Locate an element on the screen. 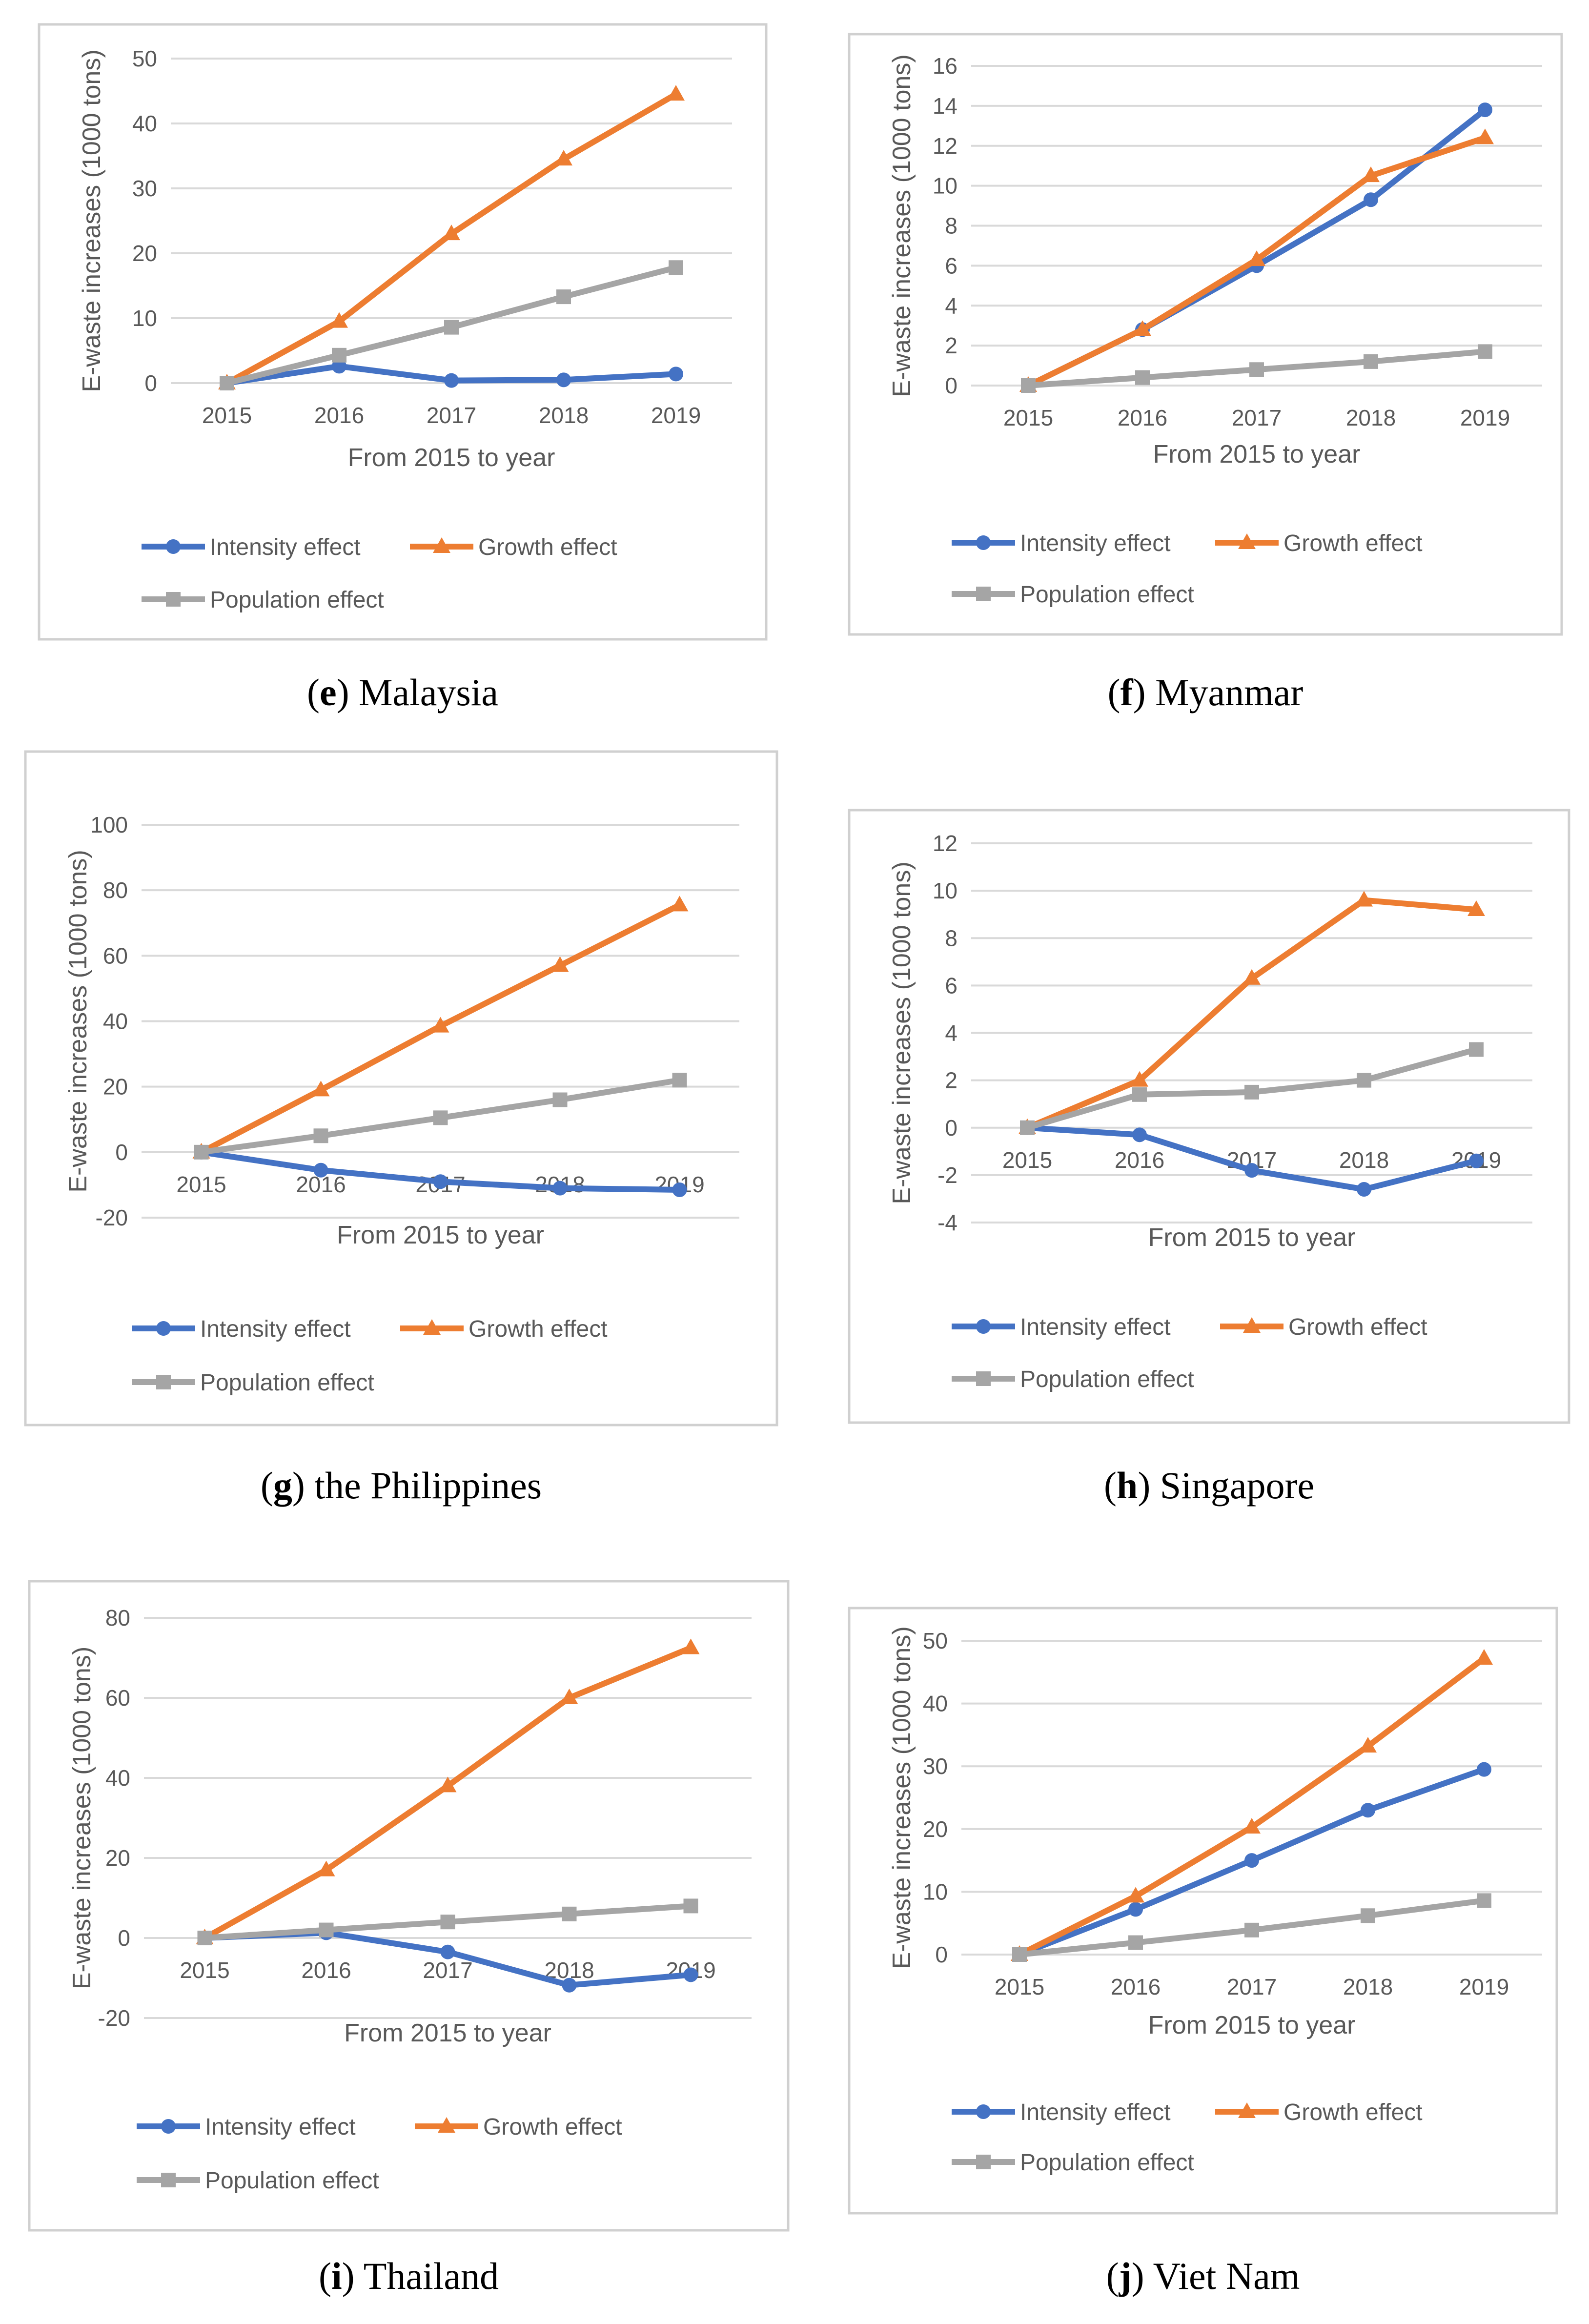 The height and width of the screenshot is (2324, 1589). x-tick-label: 2019 is located at coordinates (676, 415).